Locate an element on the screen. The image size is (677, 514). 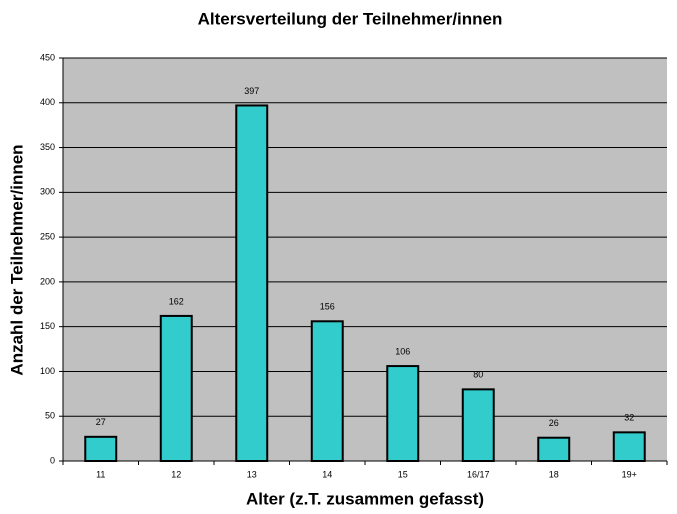
y-tick-label: 0 is located at coordinates (52, 460).